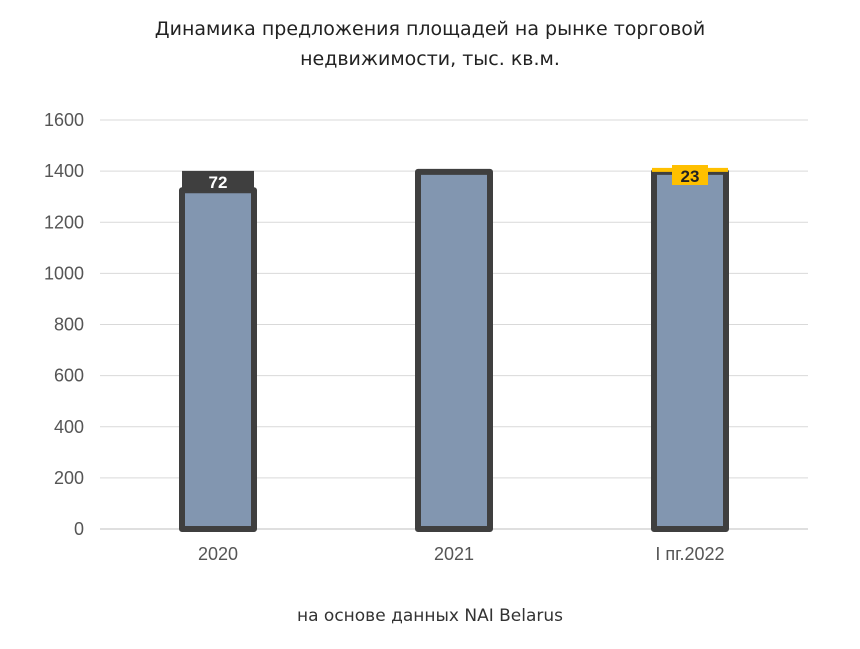 This screenshot has width=860, height=649. Describe the element at coordinates (69, 427) in the screenshot. I see `y-tick-label-400: 400` at that location.